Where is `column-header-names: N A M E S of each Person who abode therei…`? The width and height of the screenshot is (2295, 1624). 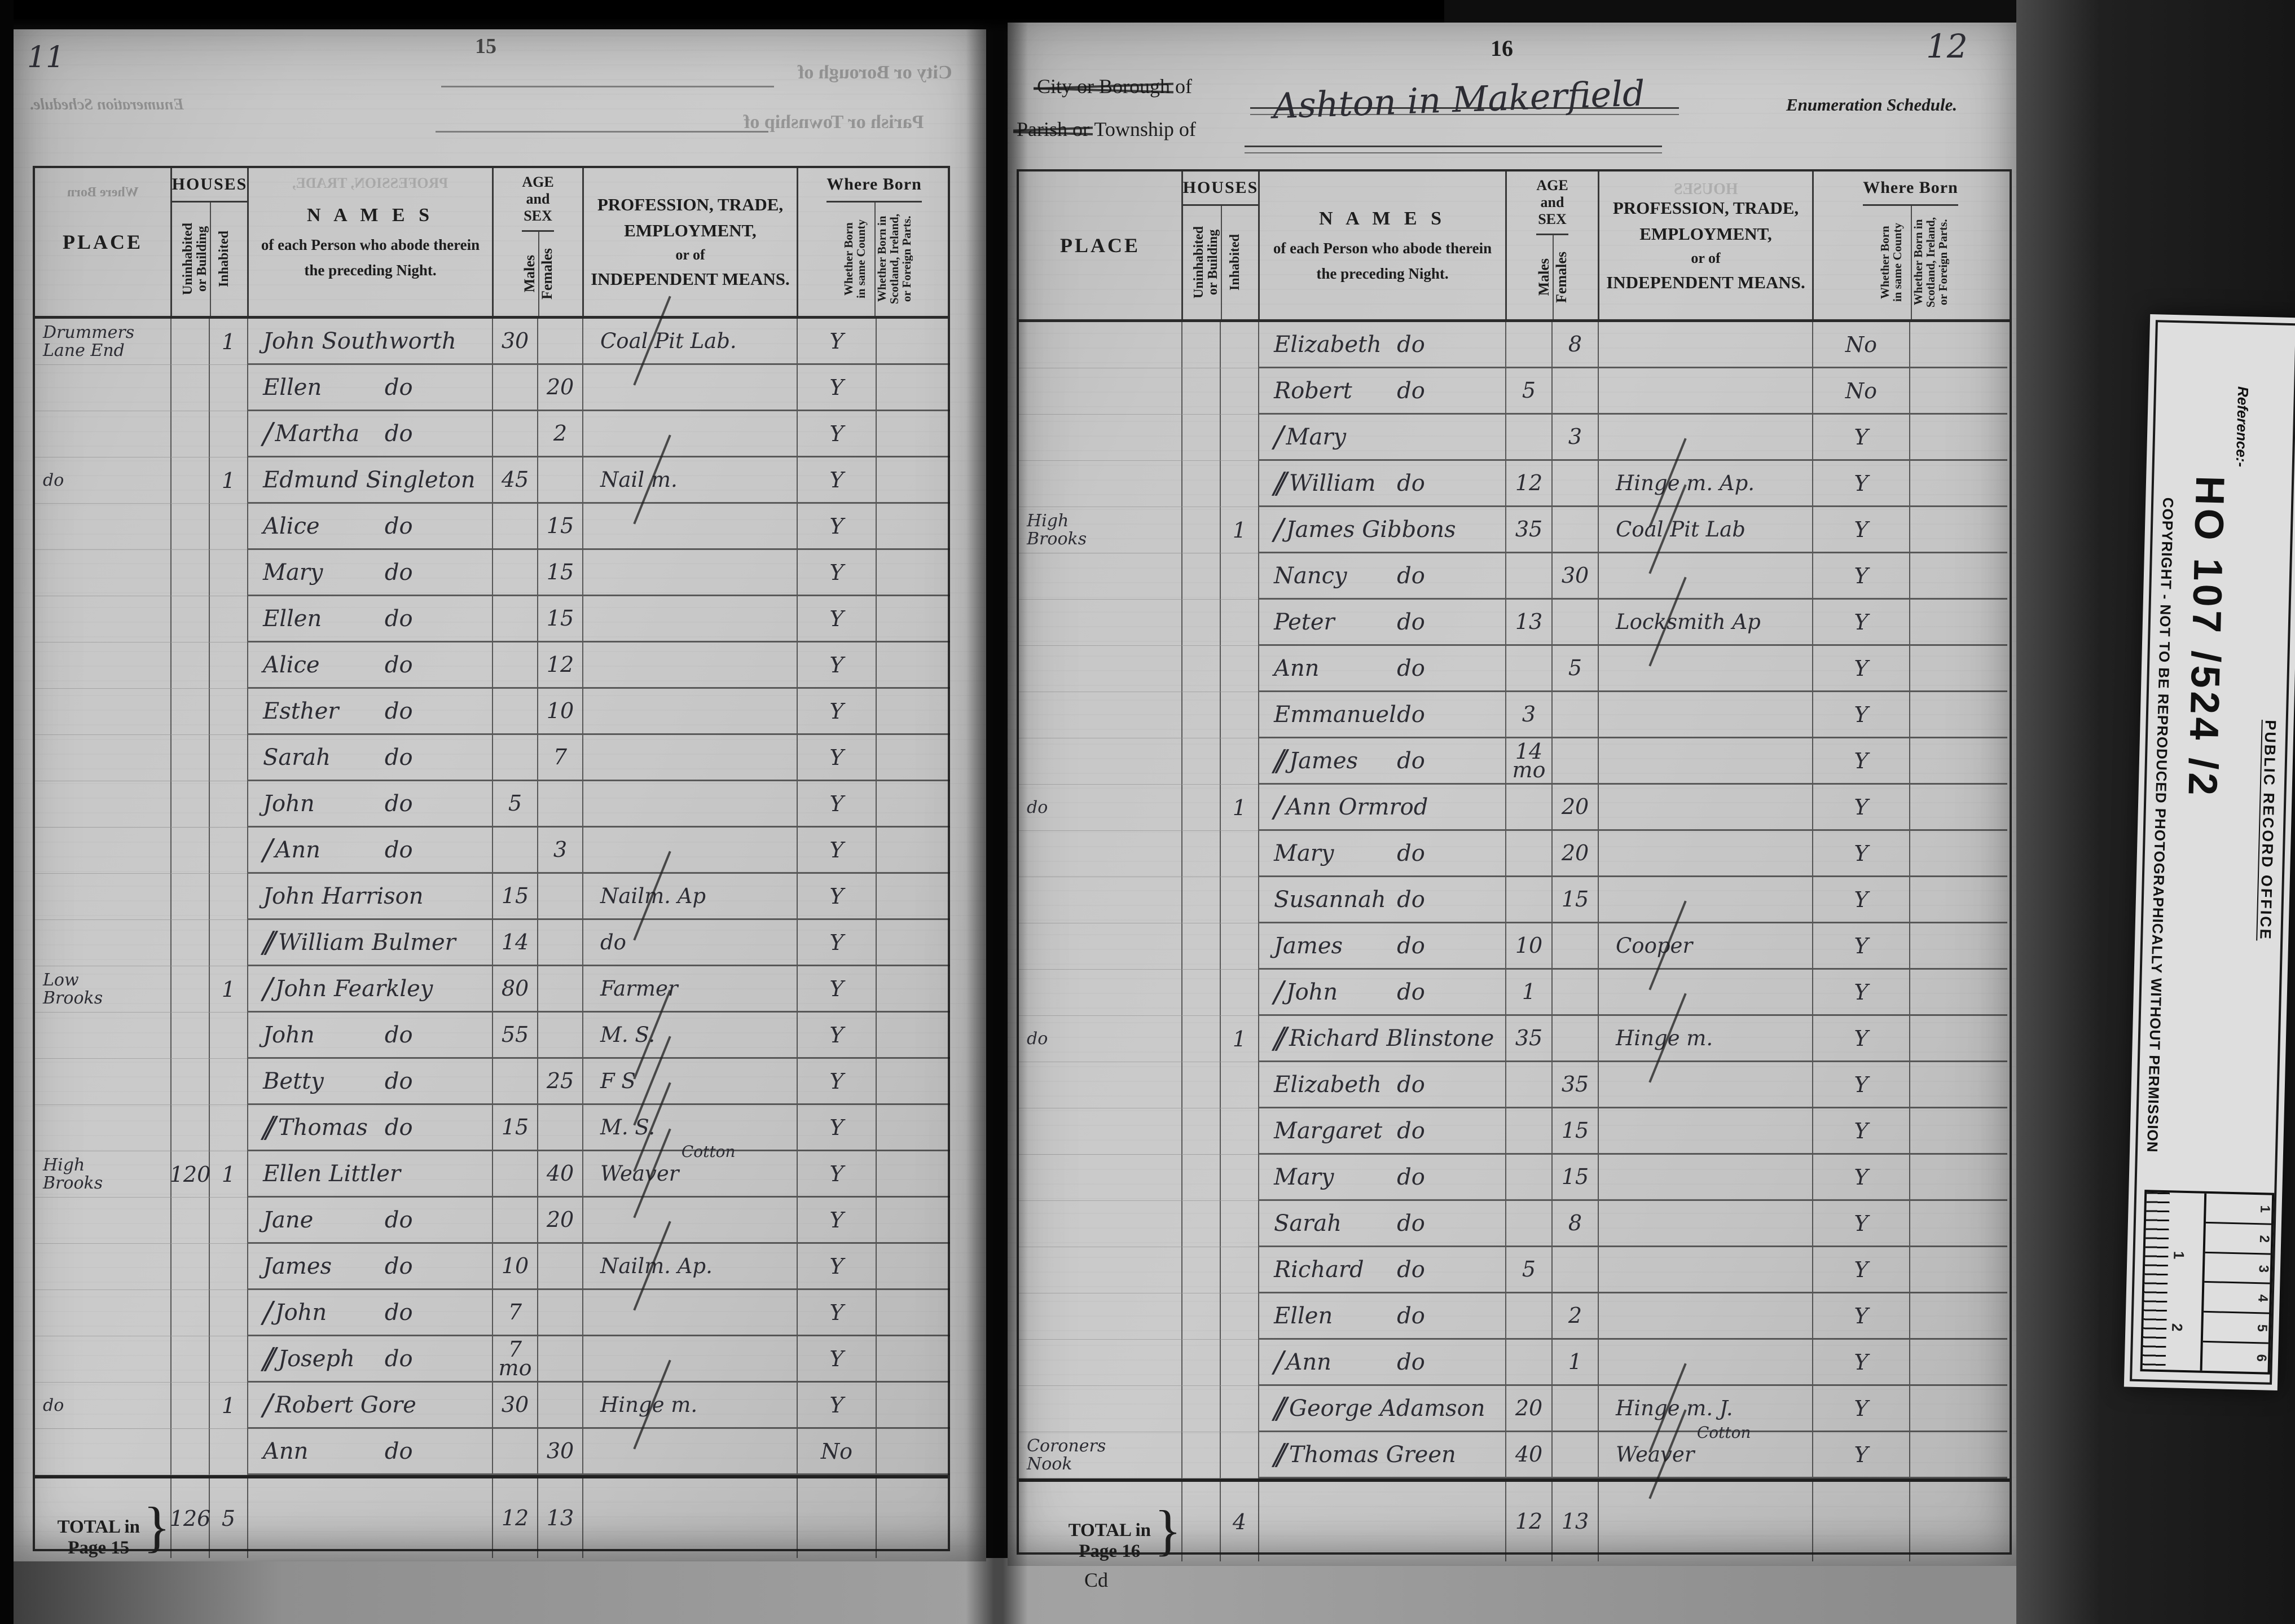
column-header-names: N A M E S of each Person who abode therei… is located at coordinates (369, 242).